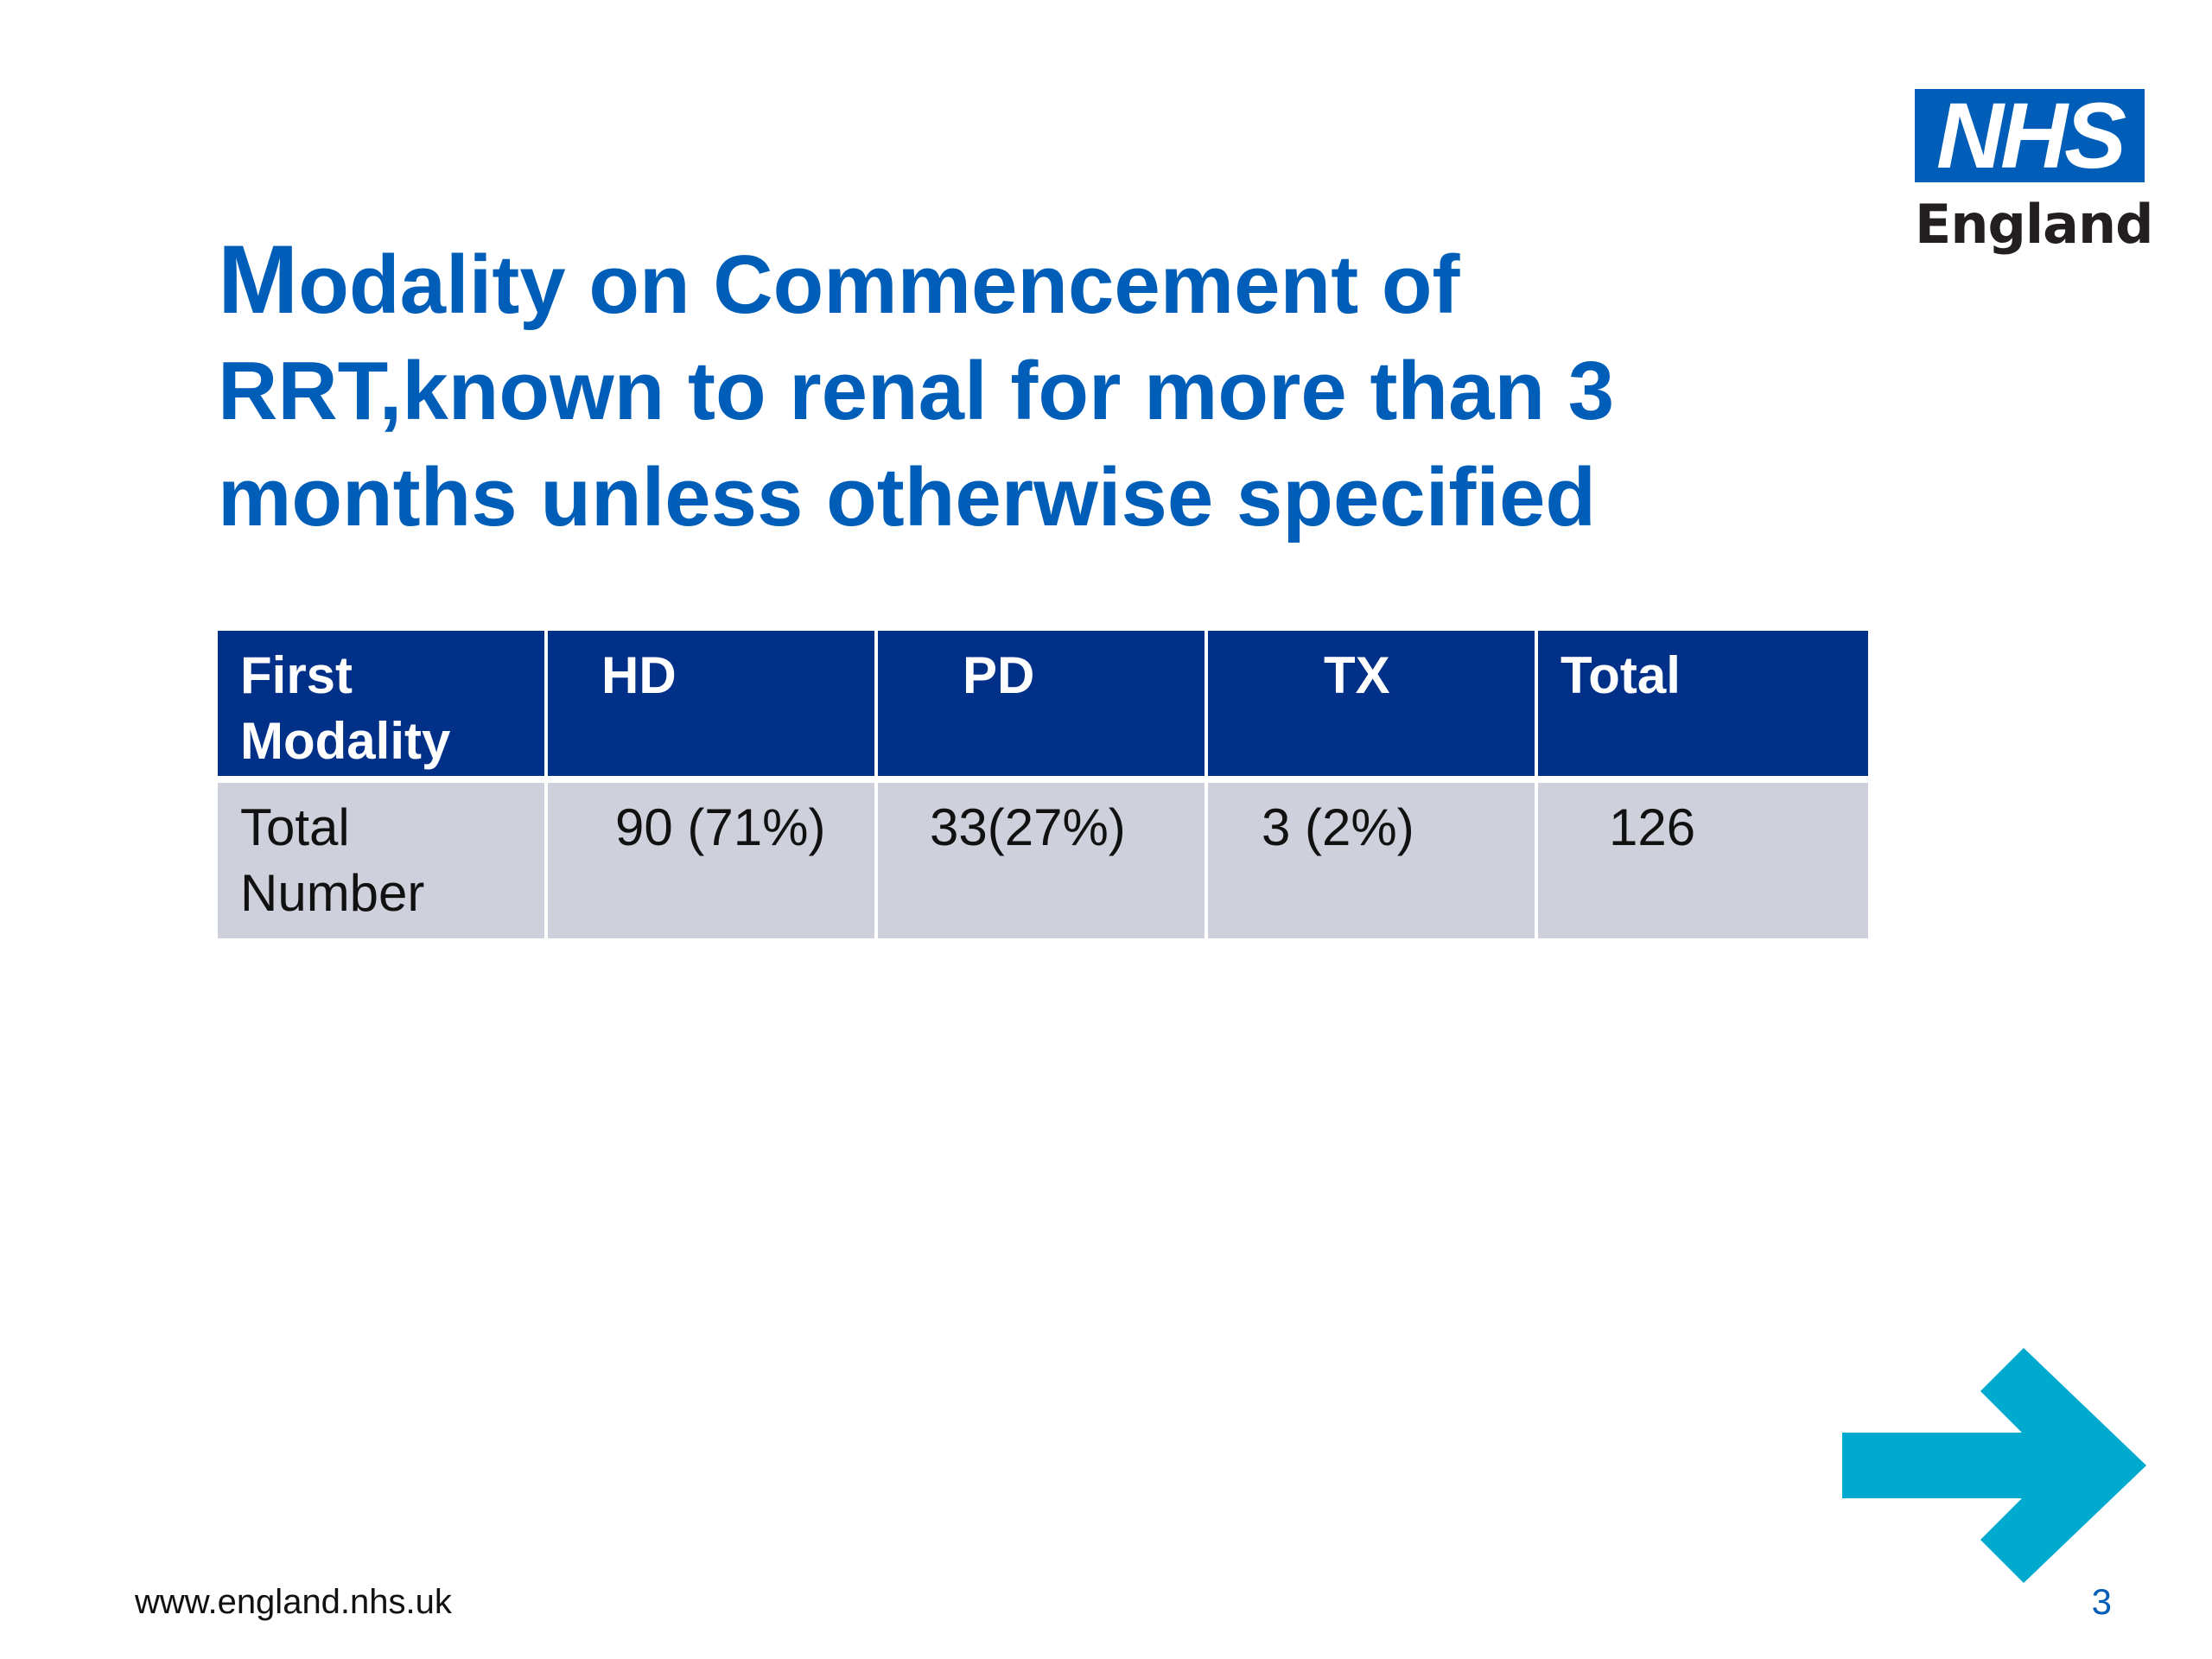 The height and width of the screenshot is (1659, 2212). I want to click on cell-pd: 33(27%), so click(1043, 860).